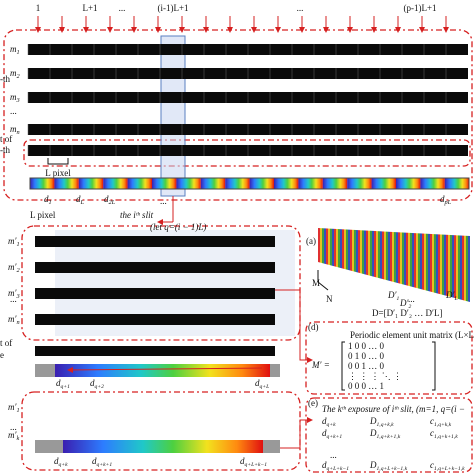 Image resolution: width=474 pixels, height=474 pixels. I want to click on panel-label: (d), so click(313, 327).